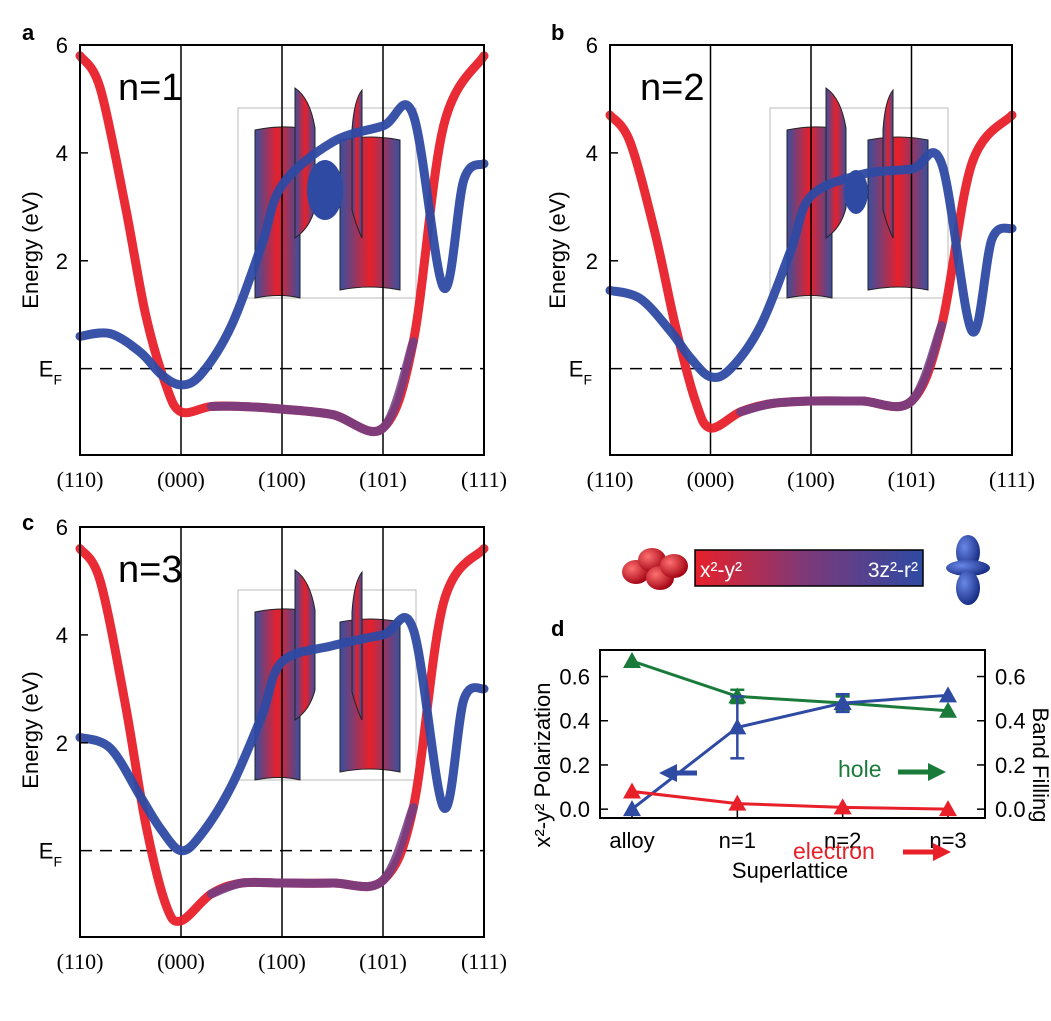  Describe the element at coordinates (484, 479) in the screenshot. I see `panel-a-kpoint-label: (111)` at that location.